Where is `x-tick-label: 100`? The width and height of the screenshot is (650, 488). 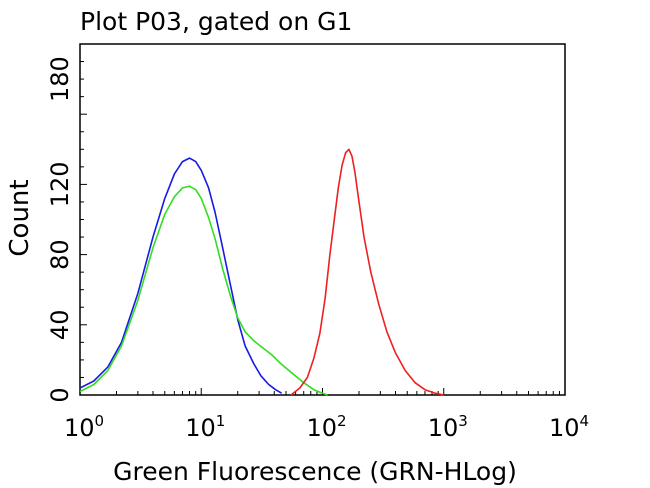 x-tick-label: 100 is located at coordinates (84, 427).